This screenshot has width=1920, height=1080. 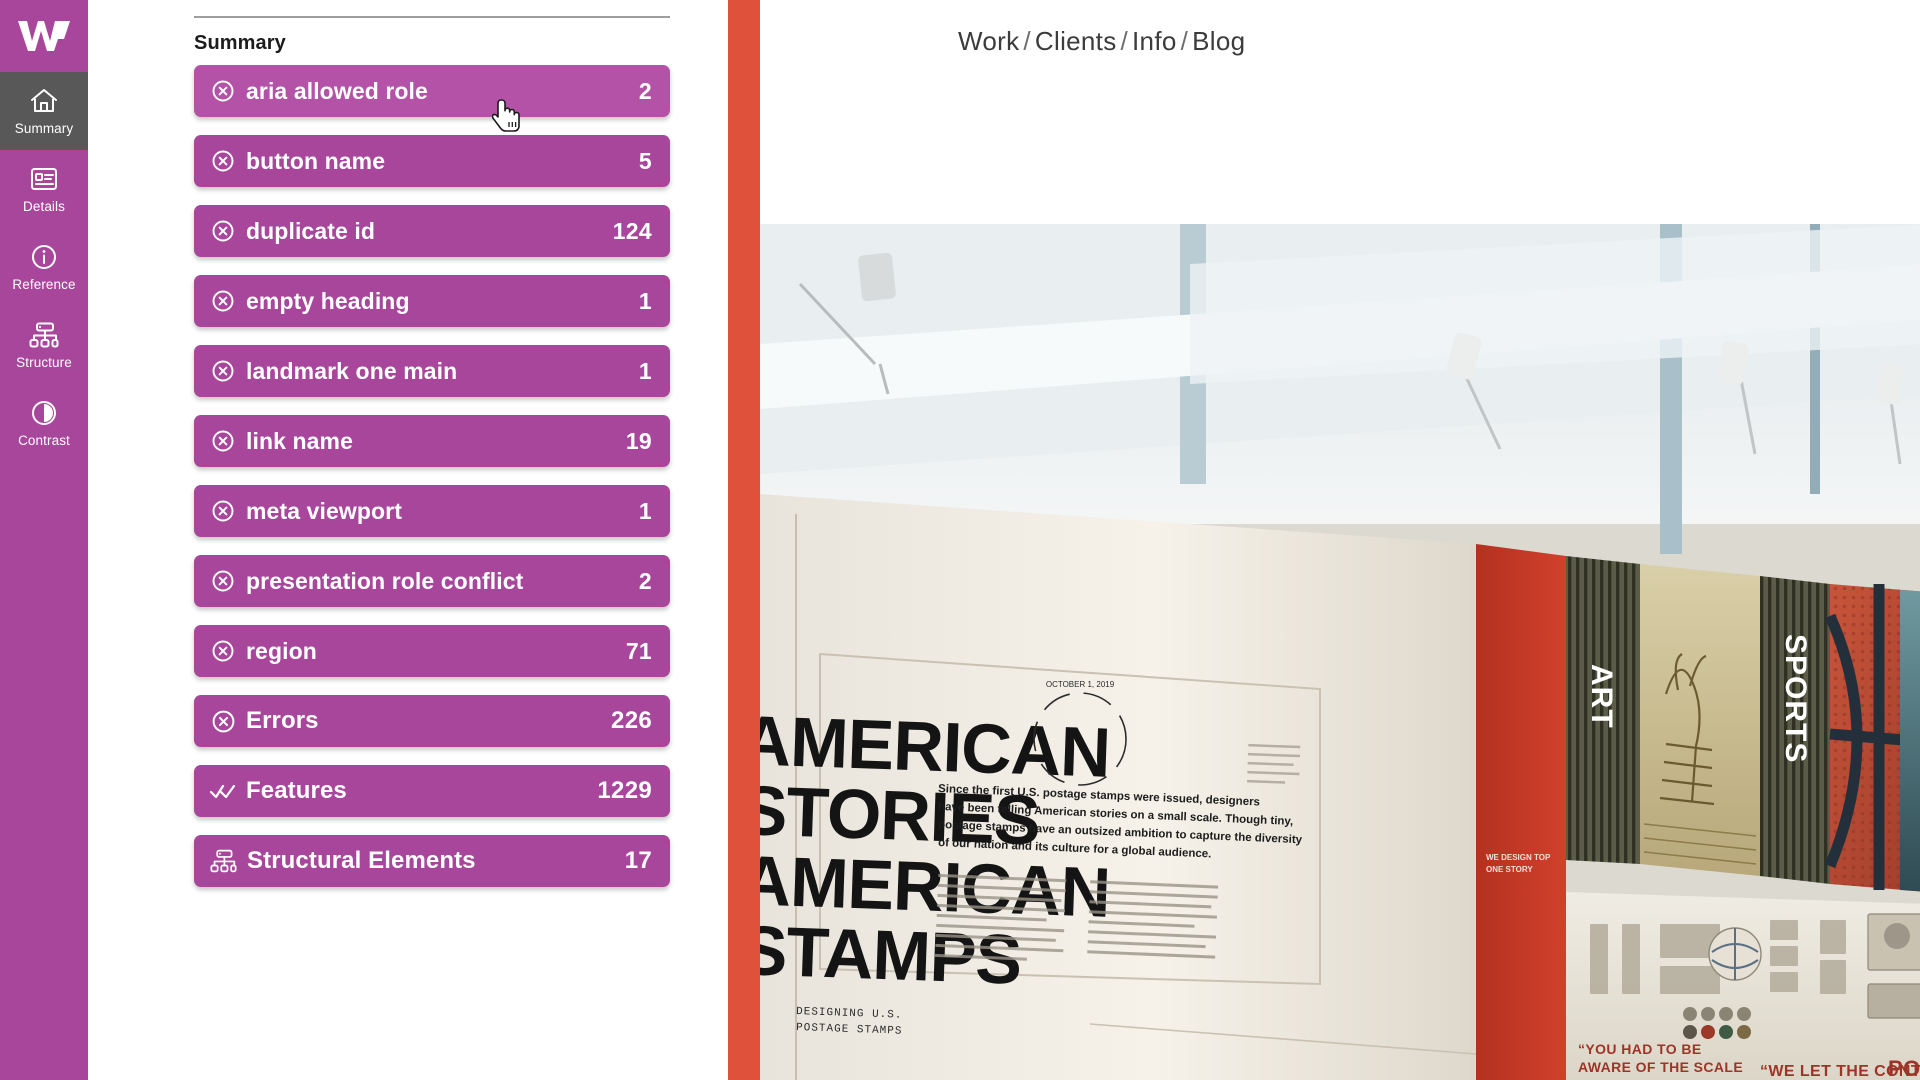 I want to click on nav-link-work: Work, so click(x=989, y=41).